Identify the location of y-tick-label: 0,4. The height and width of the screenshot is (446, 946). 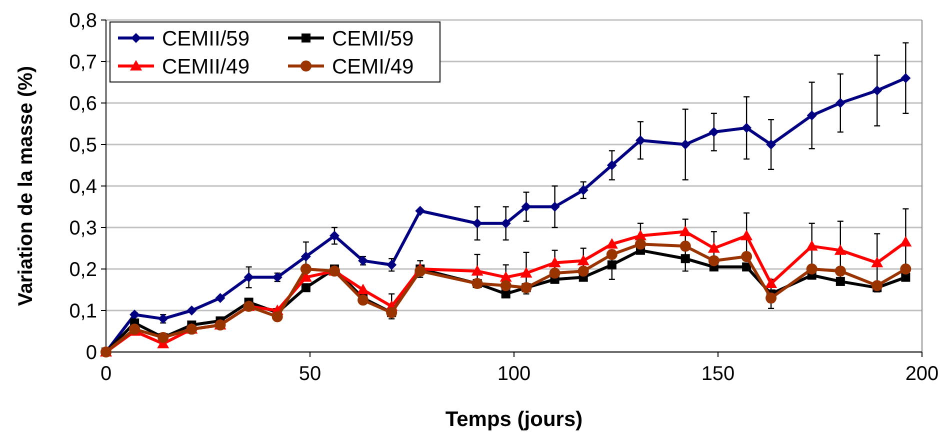
(83, 187).